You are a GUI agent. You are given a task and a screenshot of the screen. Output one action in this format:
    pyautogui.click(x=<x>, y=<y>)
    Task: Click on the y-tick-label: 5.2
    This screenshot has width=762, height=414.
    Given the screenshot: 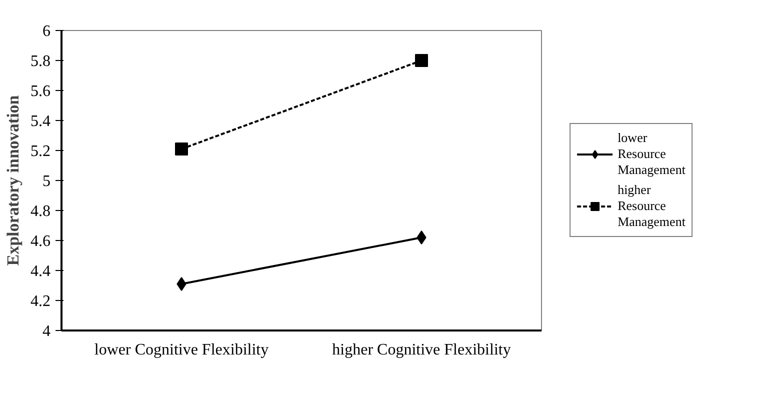 What is the action you would take?
    pyautogui.click(x=40, y=151)
    